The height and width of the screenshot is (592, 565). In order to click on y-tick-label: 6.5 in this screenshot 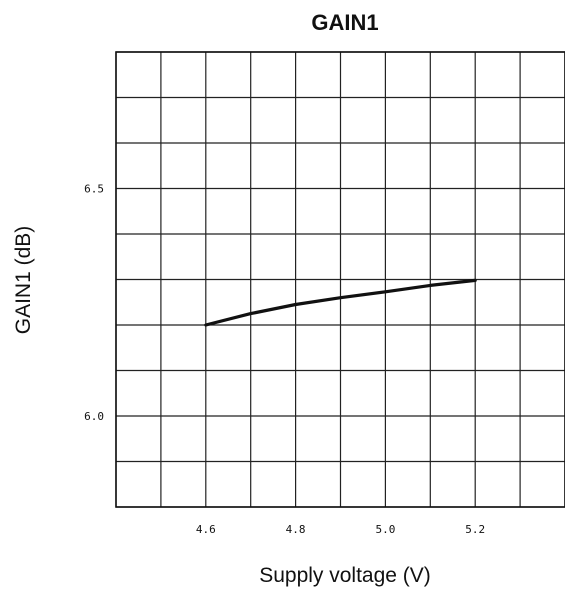, I will do `click(94, 189)`.